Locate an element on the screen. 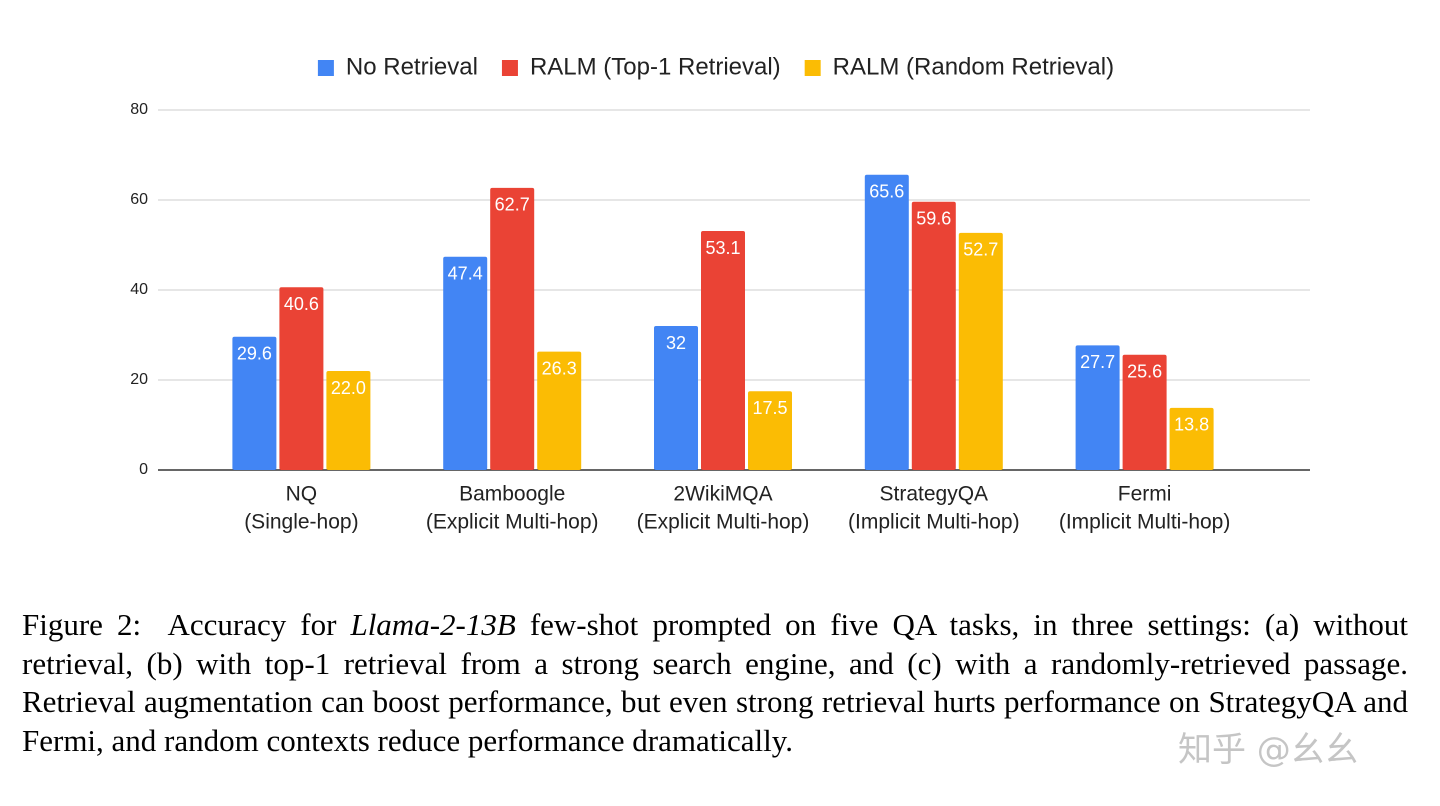 The width and height of the screenshot is (1440, 806). value-label: 65.6 is located at coordinates (886, 192).